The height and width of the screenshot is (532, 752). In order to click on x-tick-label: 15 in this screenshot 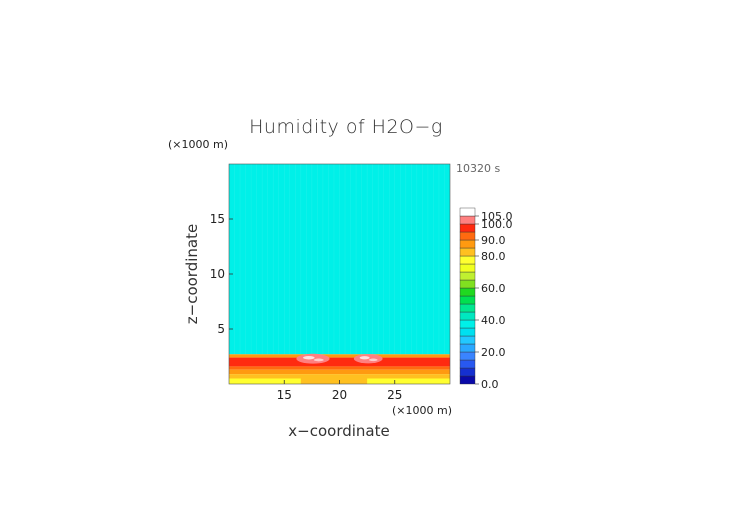, I will do `click(284, 395)`.